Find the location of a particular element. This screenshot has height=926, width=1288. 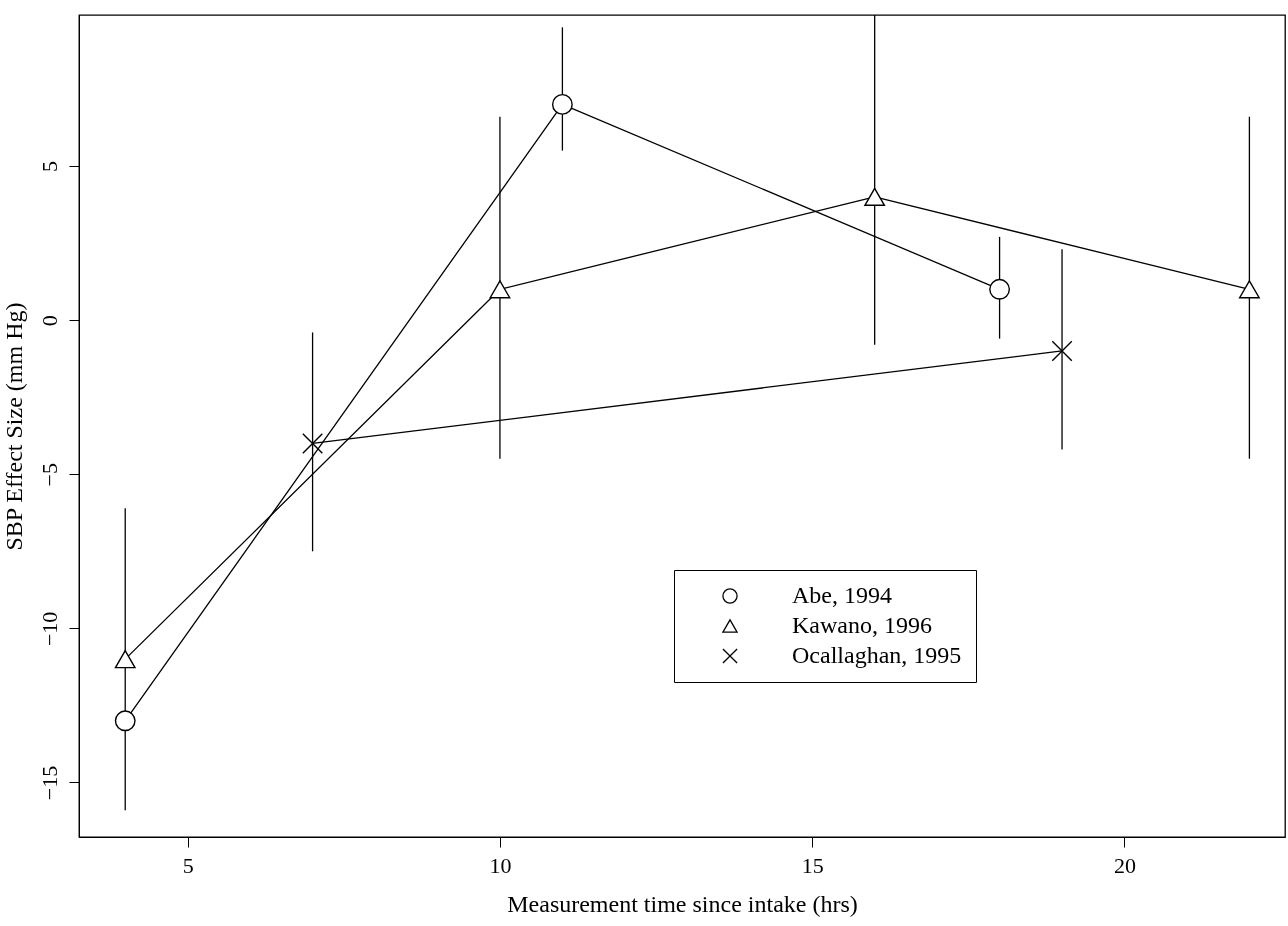

y-tick-label: −10 is located at coordinates (49, 629).